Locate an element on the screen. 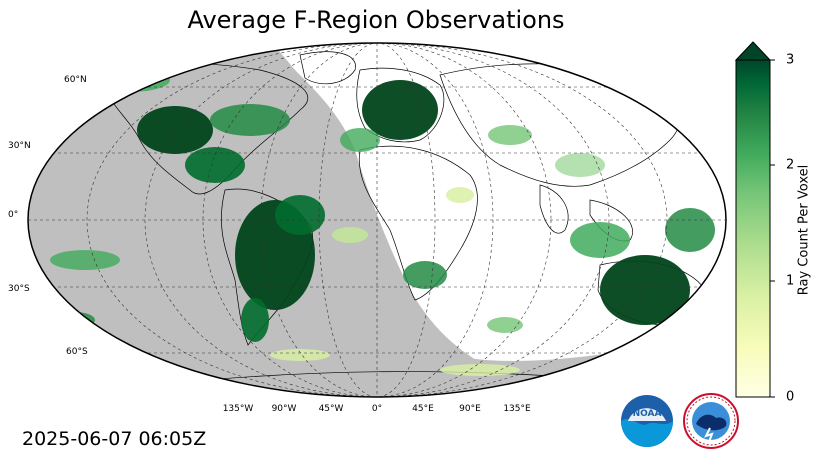 Image resolution: width=820 pixels, height=461 pixels. lon-label-45w: 45°W is located at coordinates (331, 409).